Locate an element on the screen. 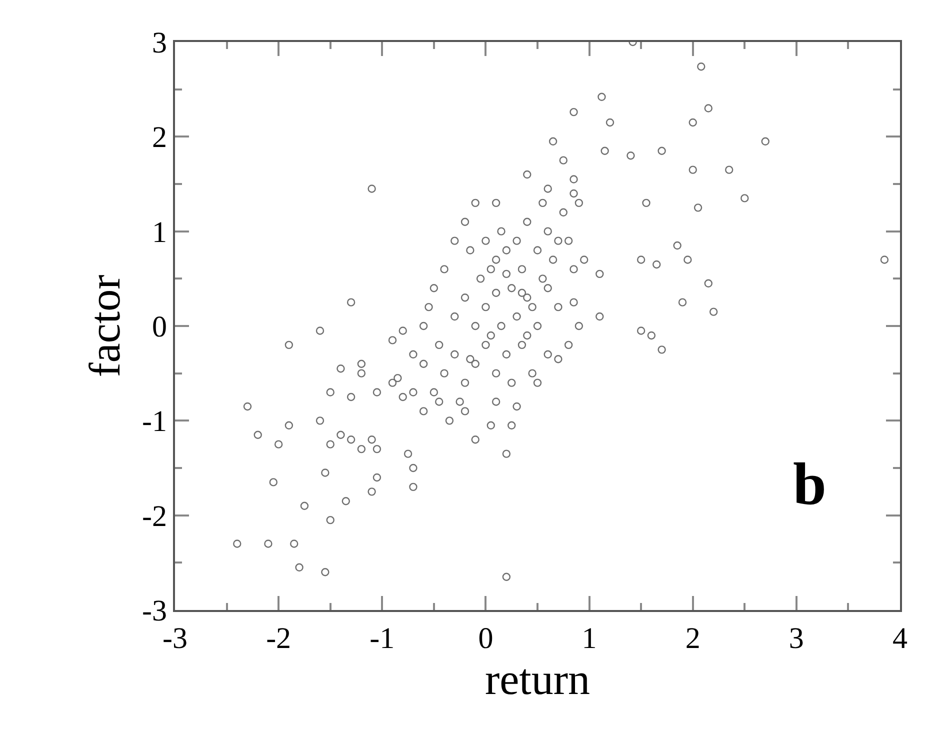 The image size is (929, 735). x-tick-label: -2 is located at coordinates (279, 638).